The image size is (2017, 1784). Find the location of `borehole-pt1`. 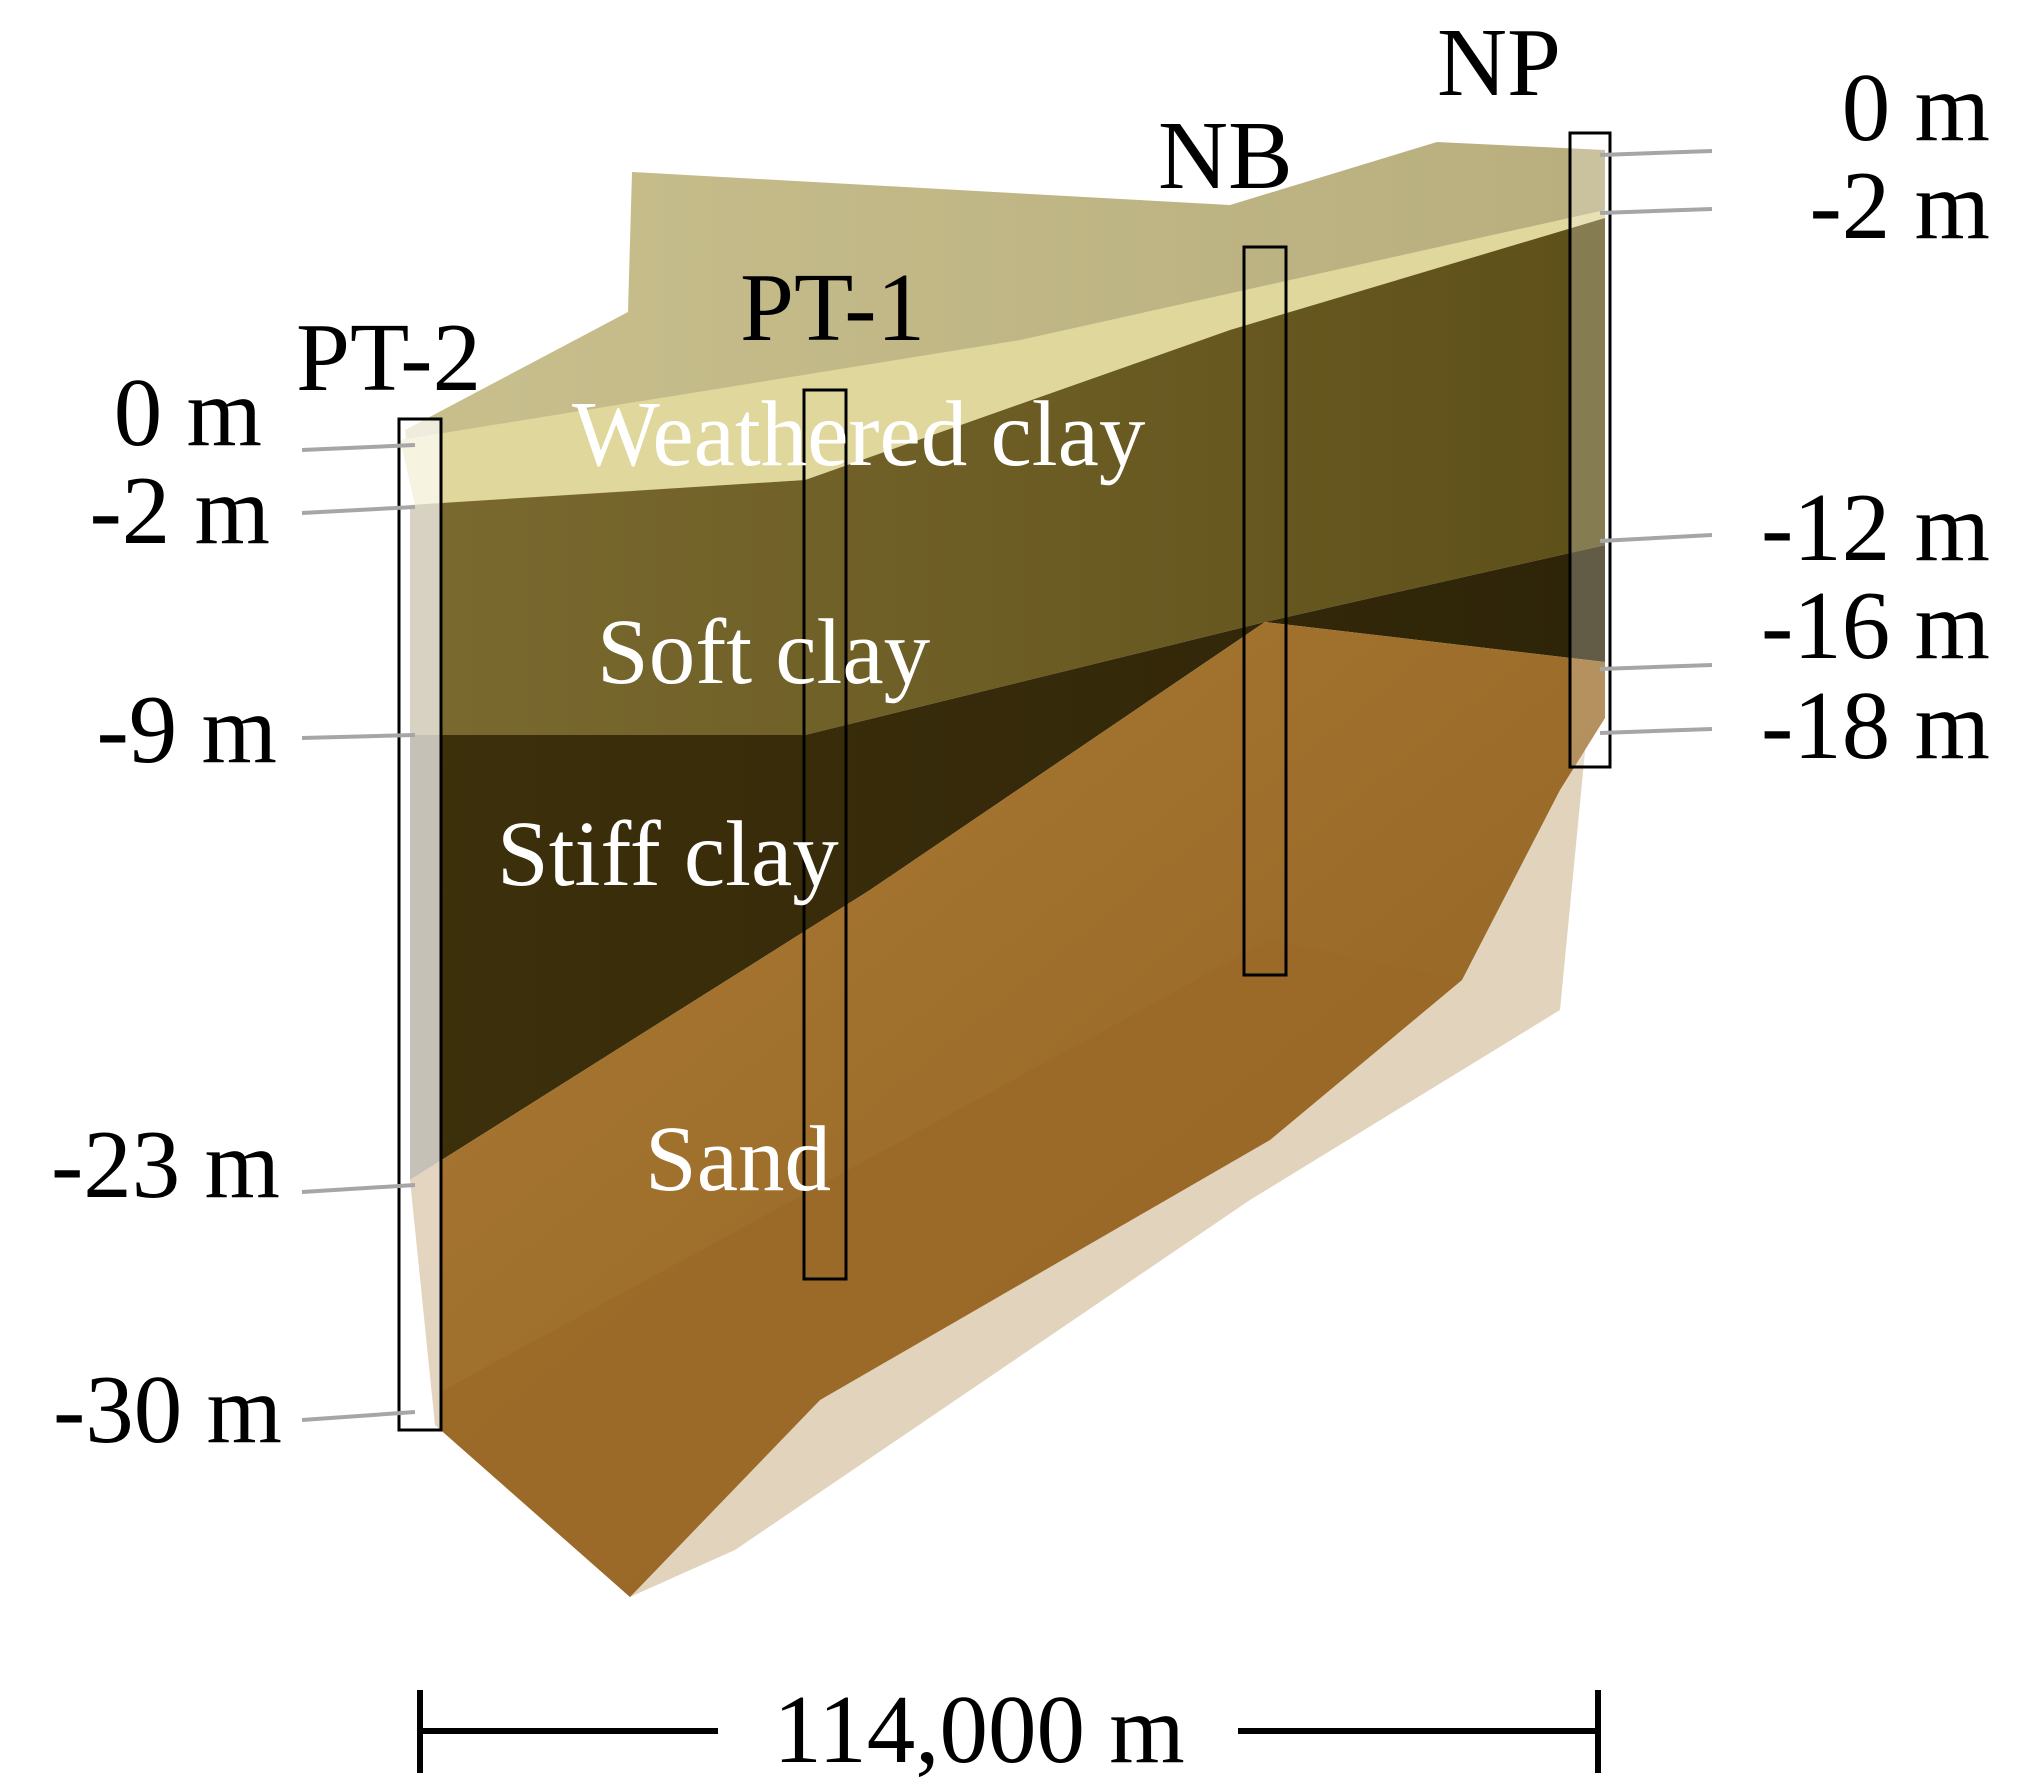

borehole-pt1 is located at coordinates (825, 834).